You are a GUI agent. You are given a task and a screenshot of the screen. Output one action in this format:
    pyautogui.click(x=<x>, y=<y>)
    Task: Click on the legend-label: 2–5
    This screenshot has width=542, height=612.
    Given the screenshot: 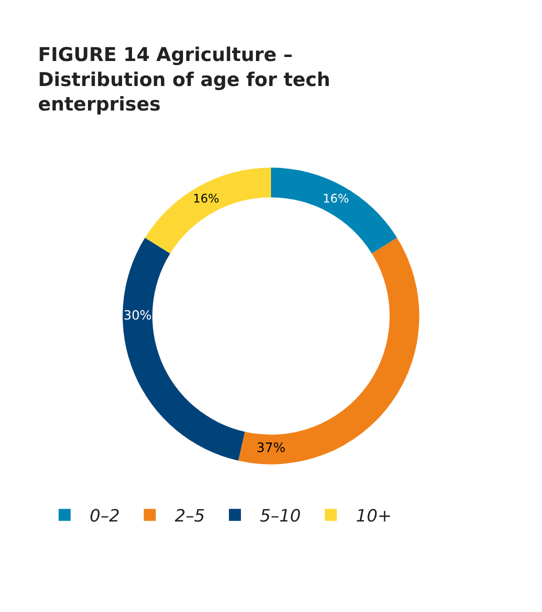 What is the action you would take?
    pyautogui.click(x=189, y=516)
    